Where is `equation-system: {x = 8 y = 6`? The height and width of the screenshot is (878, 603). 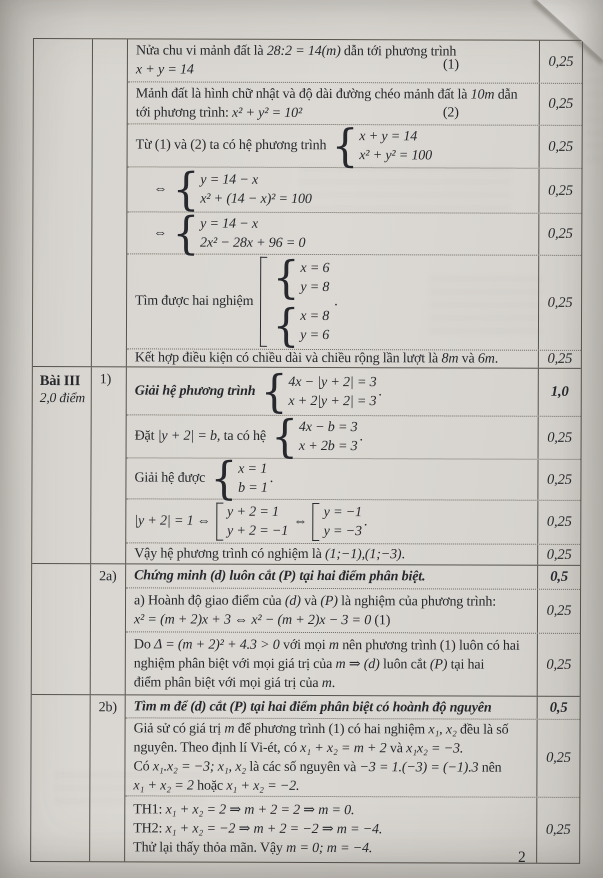
equation-system: {x = 8 y = 6 is located at coordinates (301, 325).